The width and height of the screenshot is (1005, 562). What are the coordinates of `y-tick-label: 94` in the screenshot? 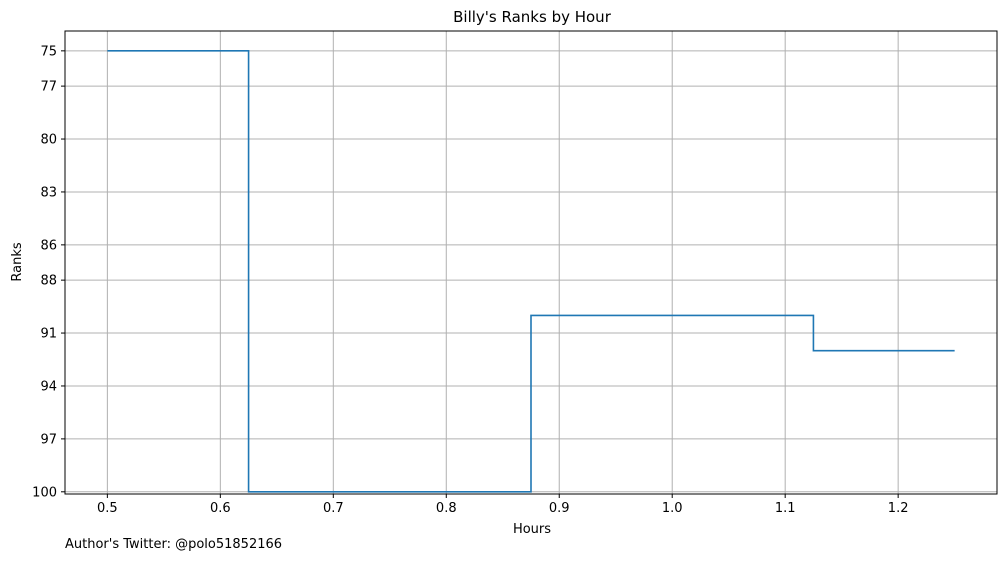 It's located at (48, 386).